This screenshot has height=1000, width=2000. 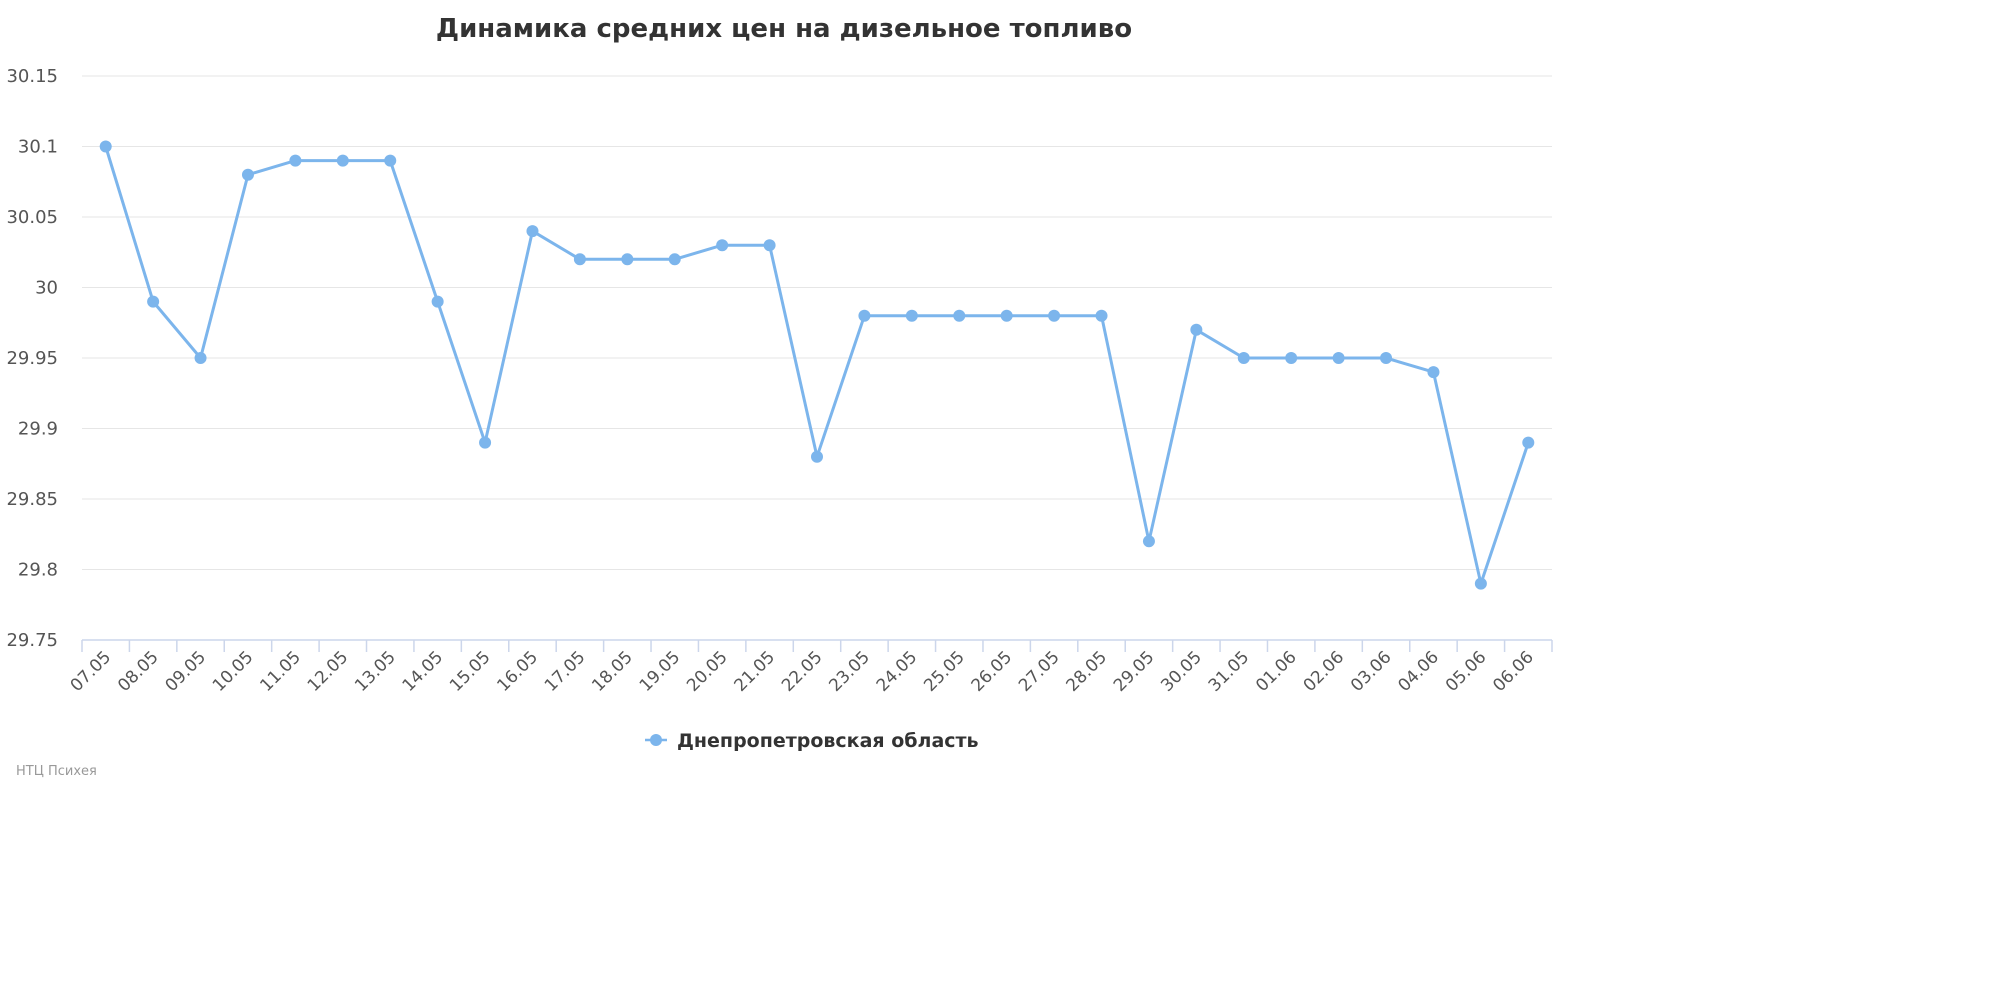 I want to click on x-tick-label: 19.05, so click(x=660, y=671).